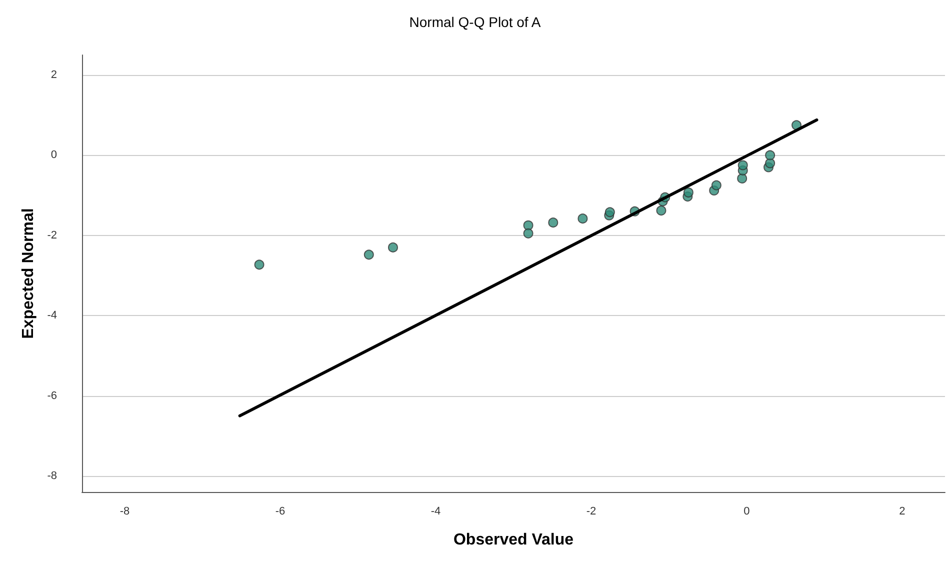 This screenshot has width=950, height=562. Describe the element at coordinates (435, 512) in the screenshot. I see `x-tick-label: -4` at that location.